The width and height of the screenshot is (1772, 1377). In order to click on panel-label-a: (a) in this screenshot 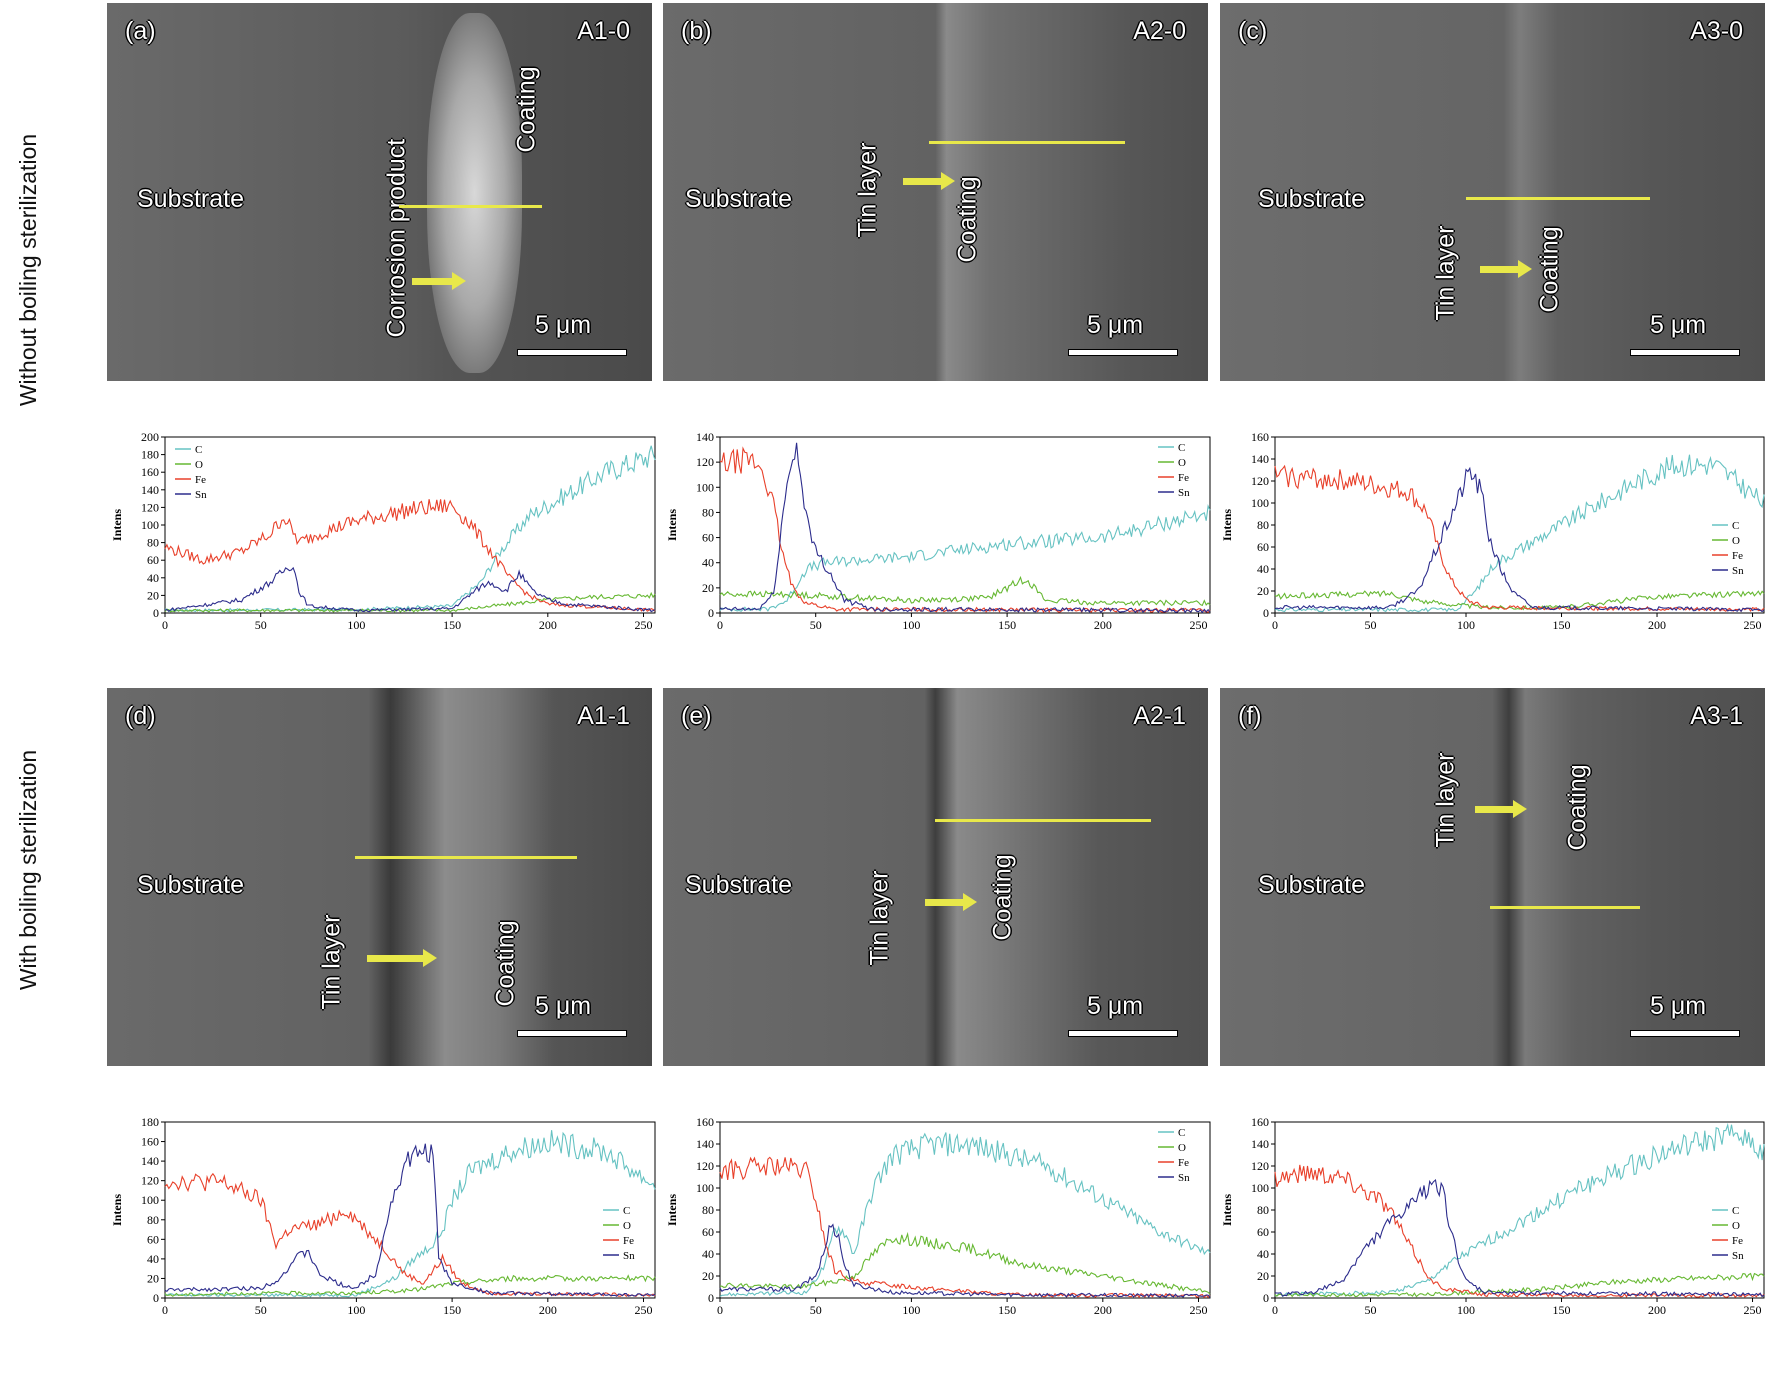, I will do `click(140, 31)`.